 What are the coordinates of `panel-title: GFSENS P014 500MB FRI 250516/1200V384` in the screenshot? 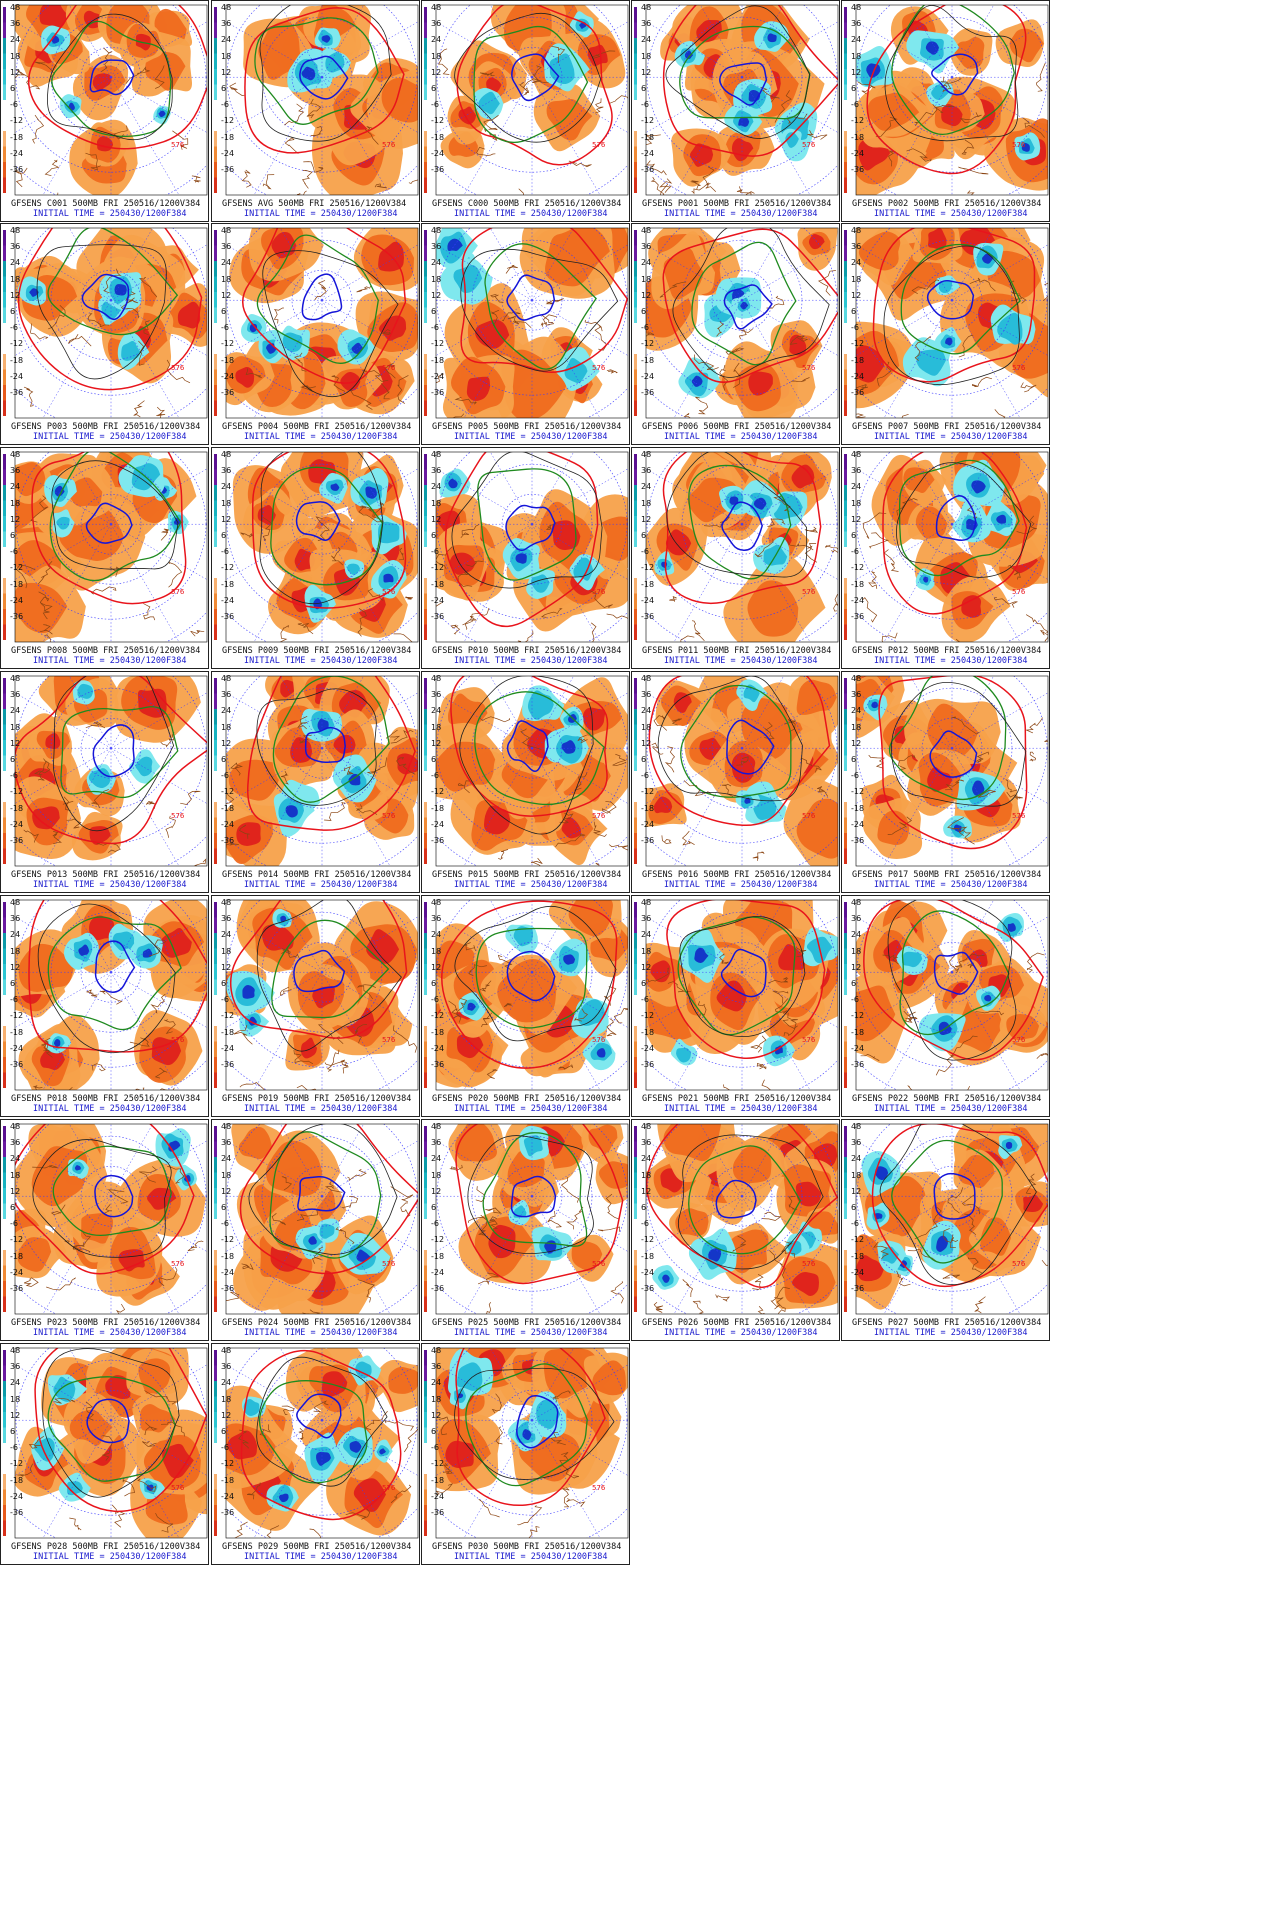 It's located at (317, 875).